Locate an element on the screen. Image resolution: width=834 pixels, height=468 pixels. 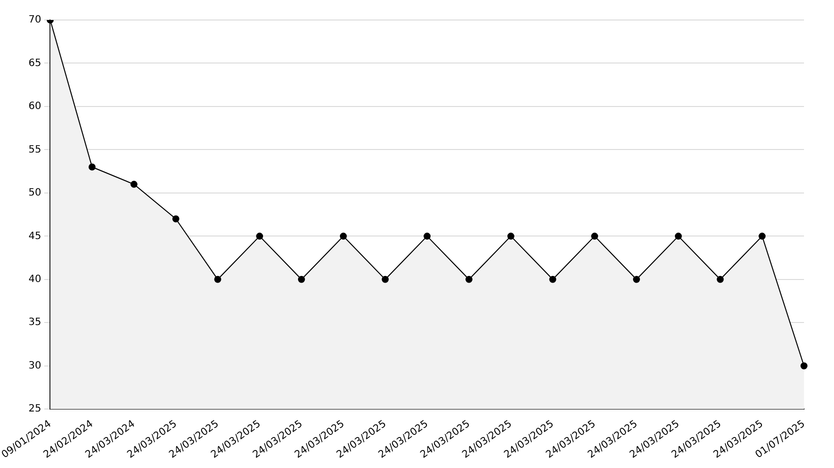
y-tick-label: 25 is located at coordinates (35, 409).